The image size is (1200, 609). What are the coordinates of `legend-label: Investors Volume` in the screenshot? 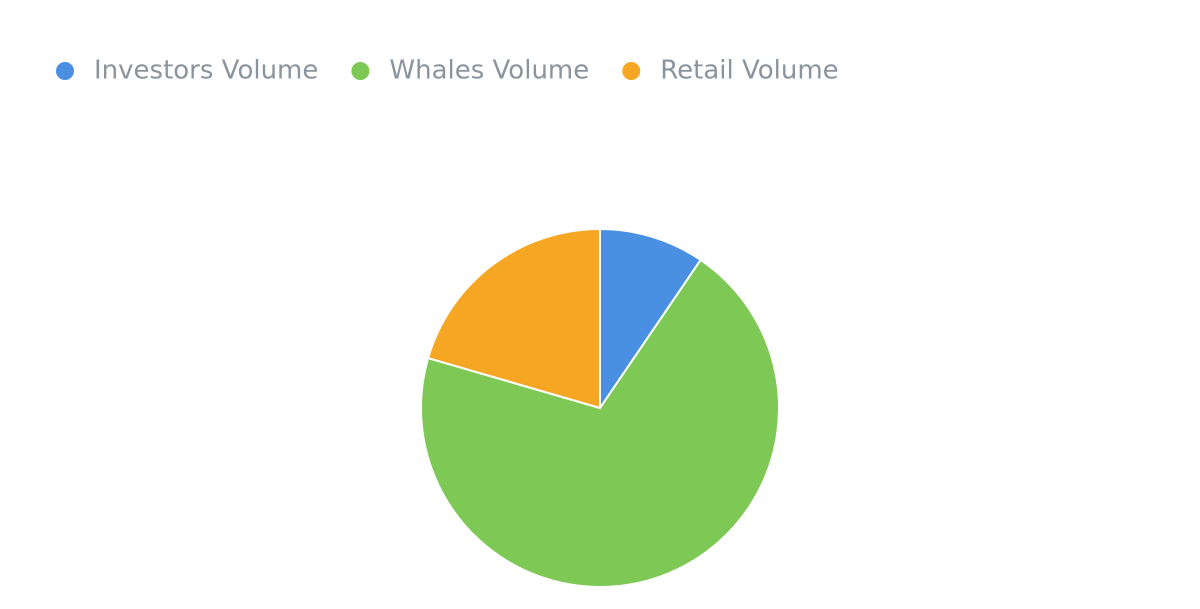 It's located at (206, 71).